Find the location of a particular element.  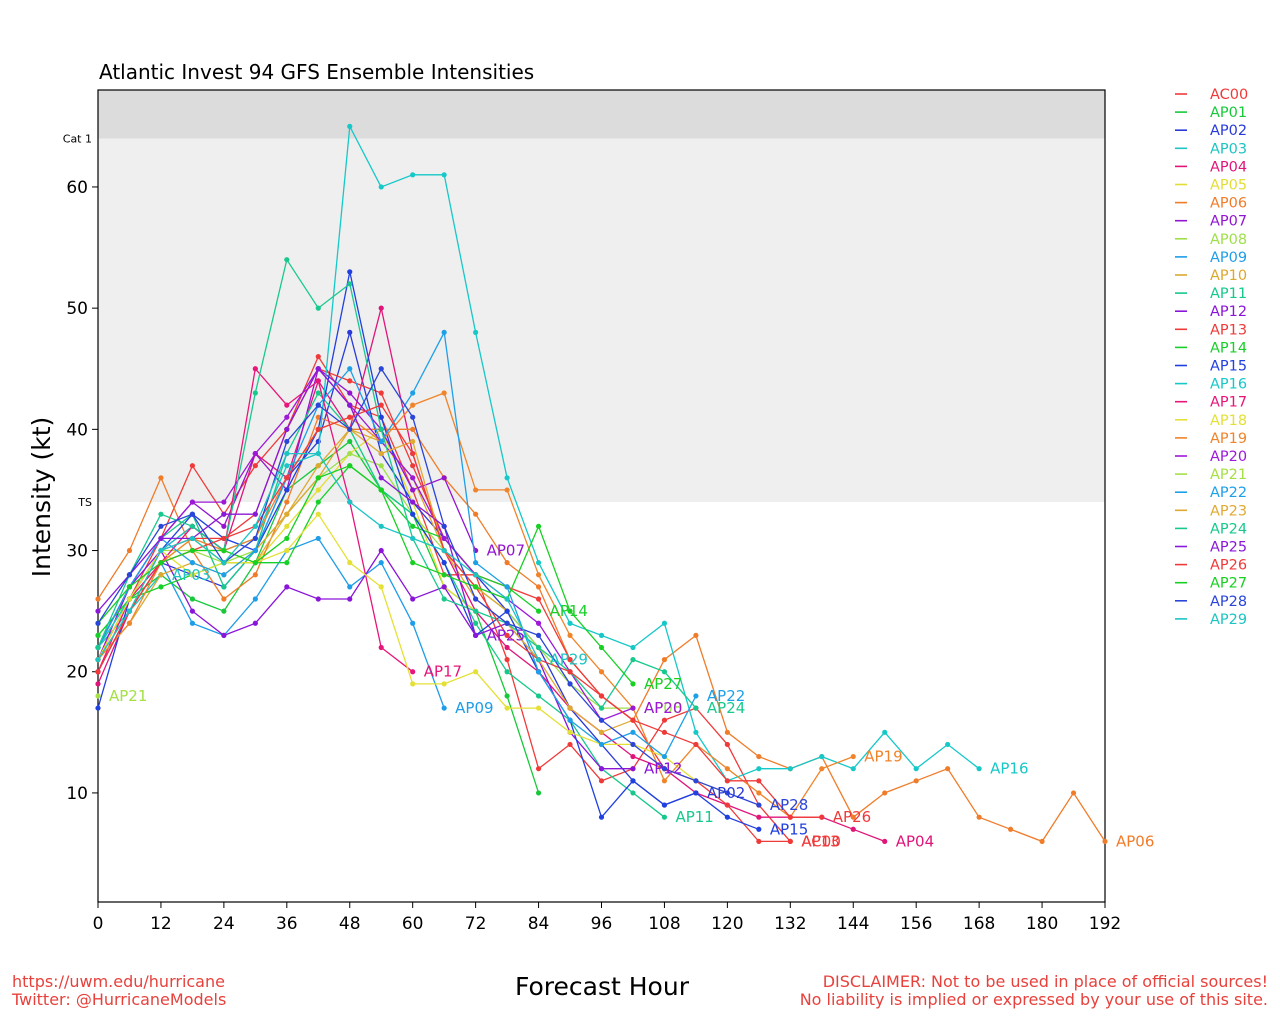

legend-entry-ap03: AP03 is located at coordinates (1228, 149).